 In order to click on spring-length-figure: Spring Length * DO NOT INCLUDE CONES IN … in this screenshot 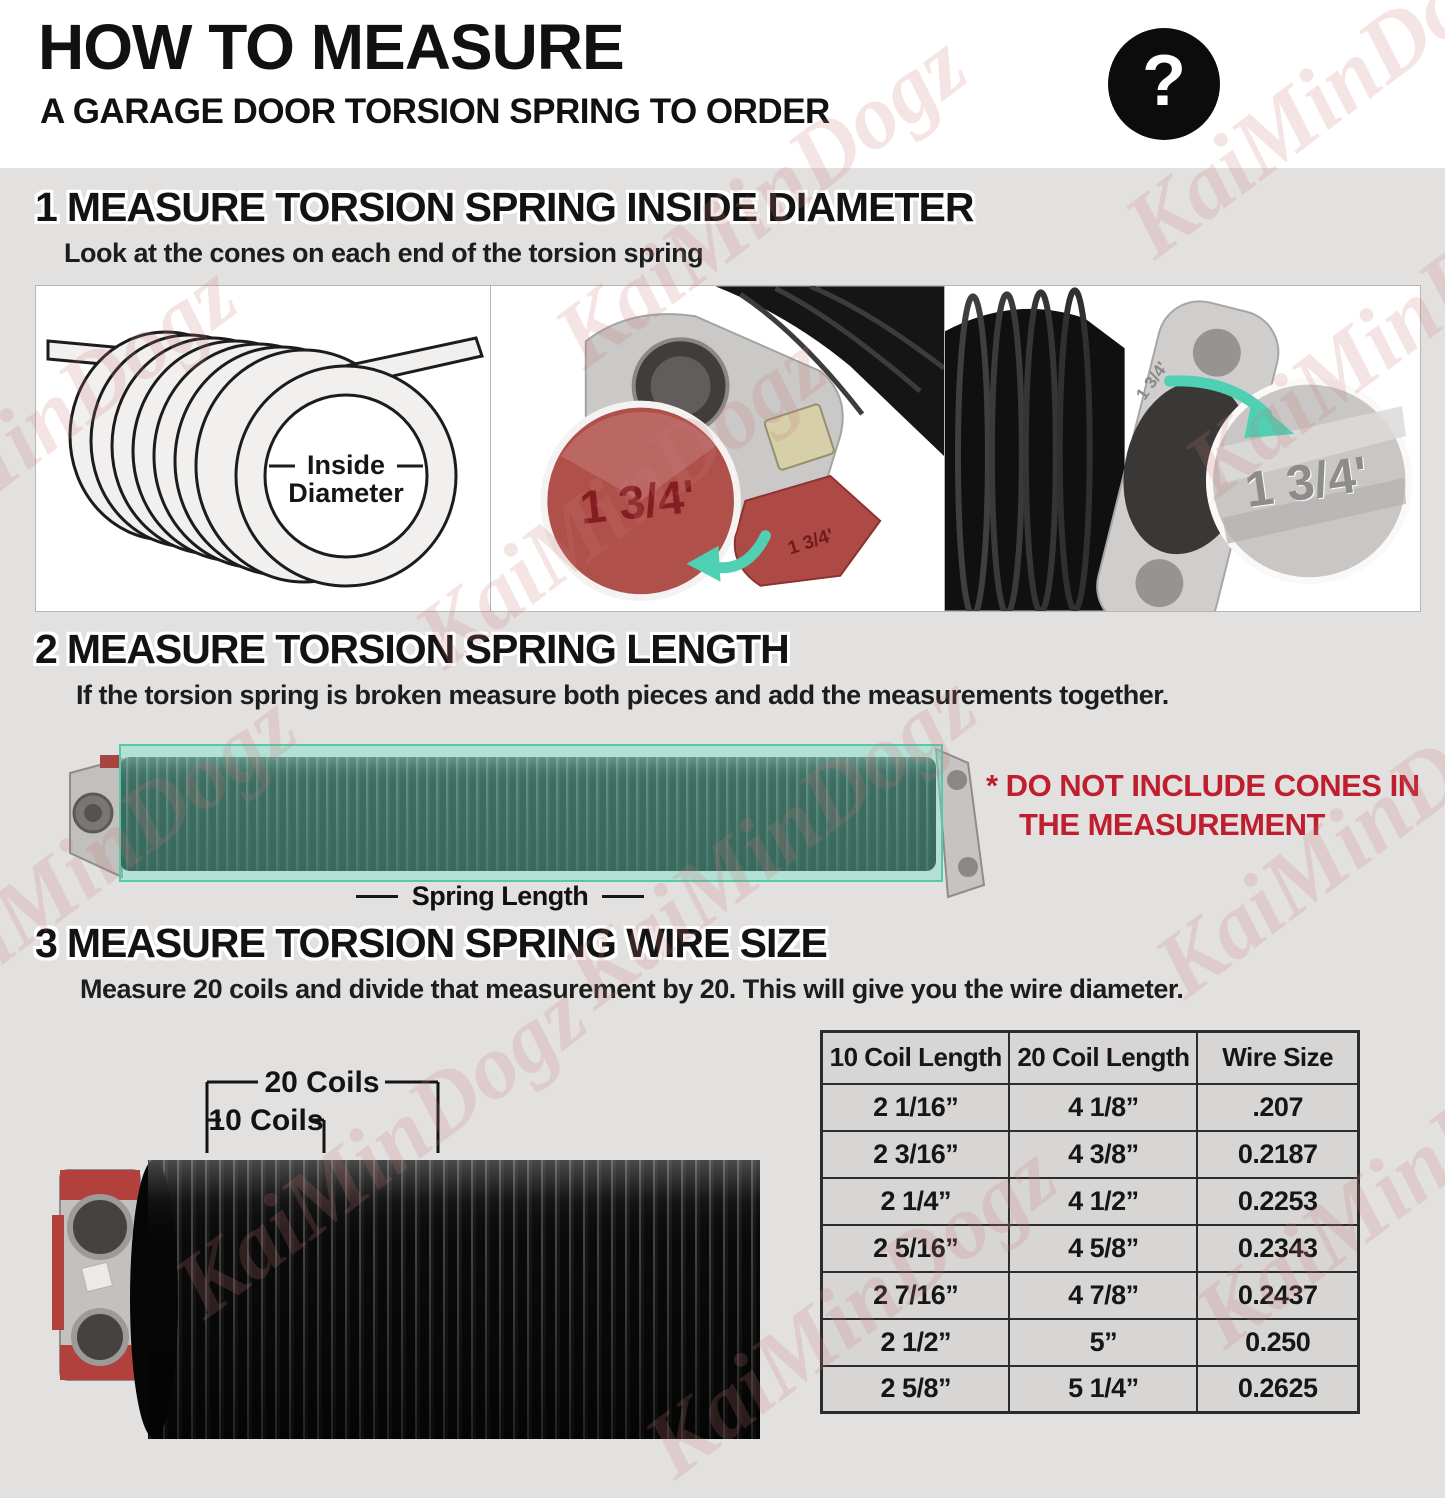, I will do `click(722, 827)`.